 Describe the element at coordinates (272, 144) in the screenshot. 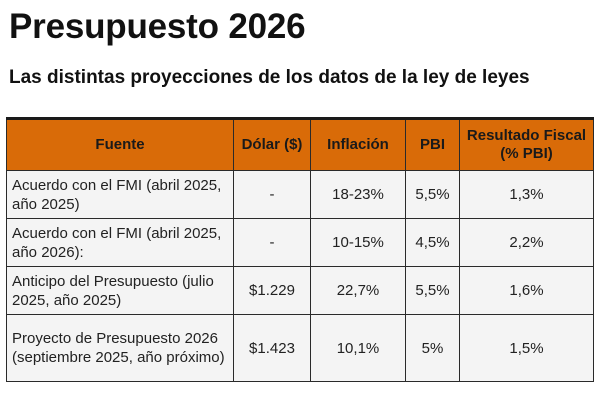

I see `header-dolar: Dólar ($)` at that location.